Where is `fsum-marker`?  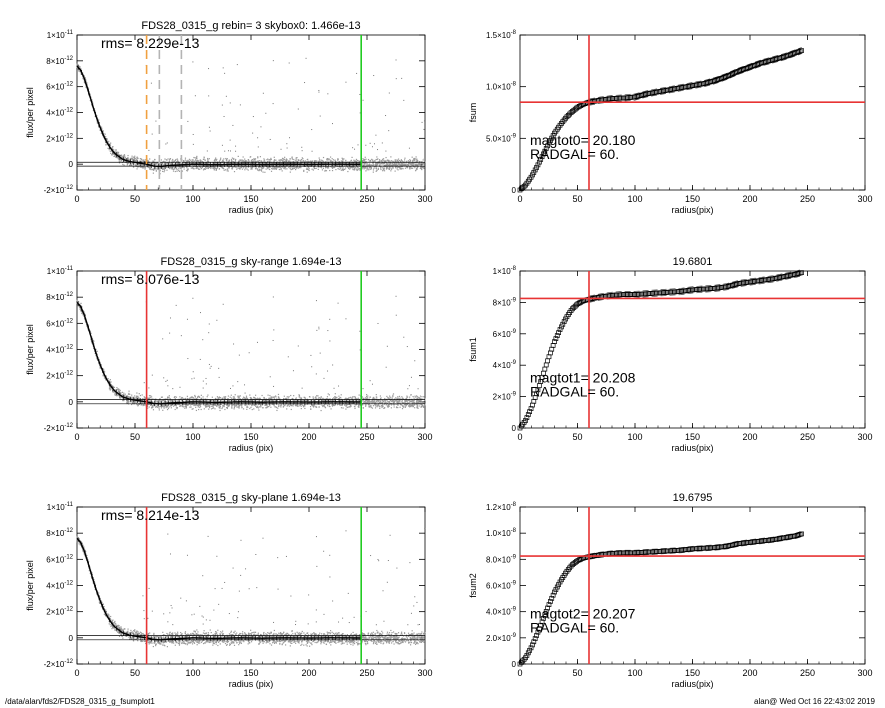
fsum-marker is located at coordinates (532, 175).